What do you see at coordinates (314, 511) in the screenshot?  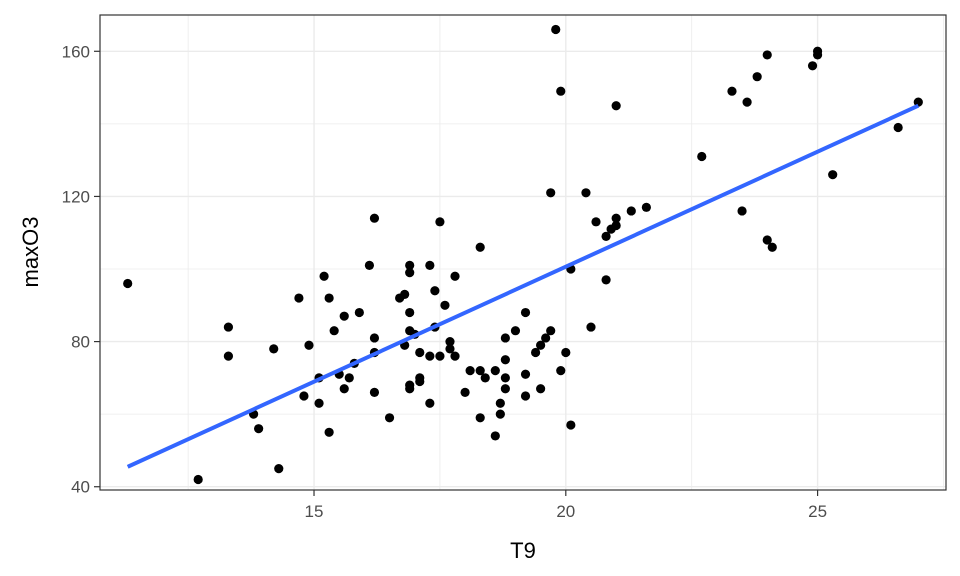 I see `x-tick-label: 15` at bounding box center [314, 511].